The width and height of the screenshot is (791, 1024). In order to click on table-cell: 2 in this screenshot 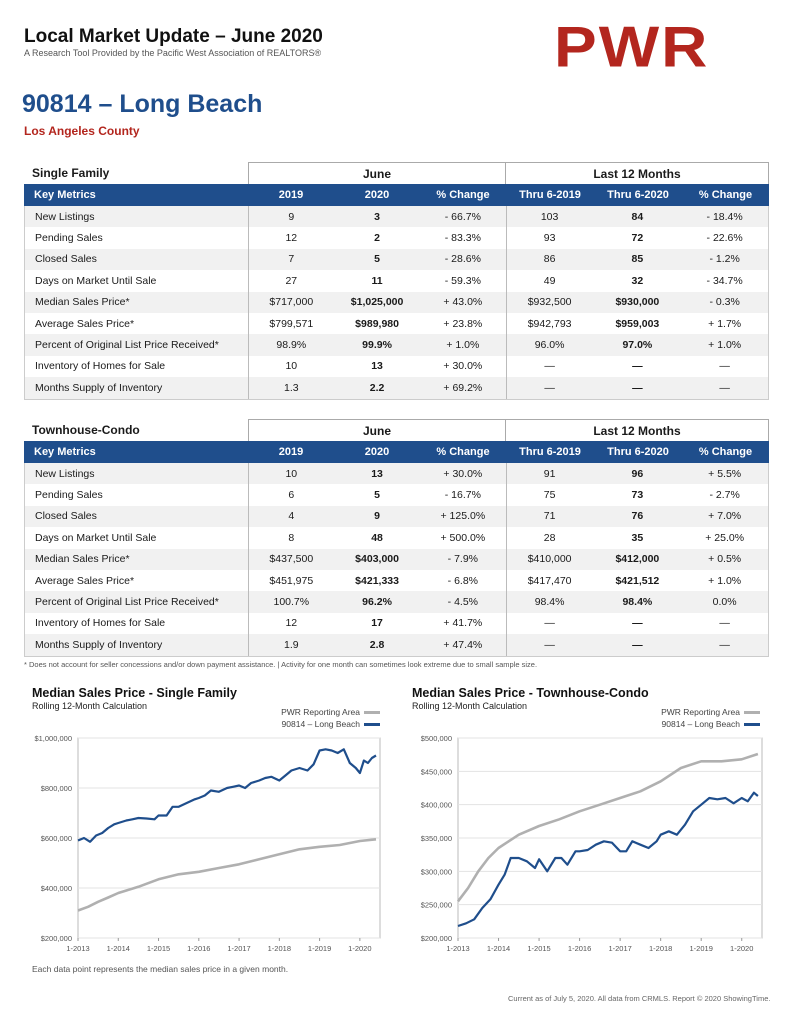, I will do `click(377, 238)`.